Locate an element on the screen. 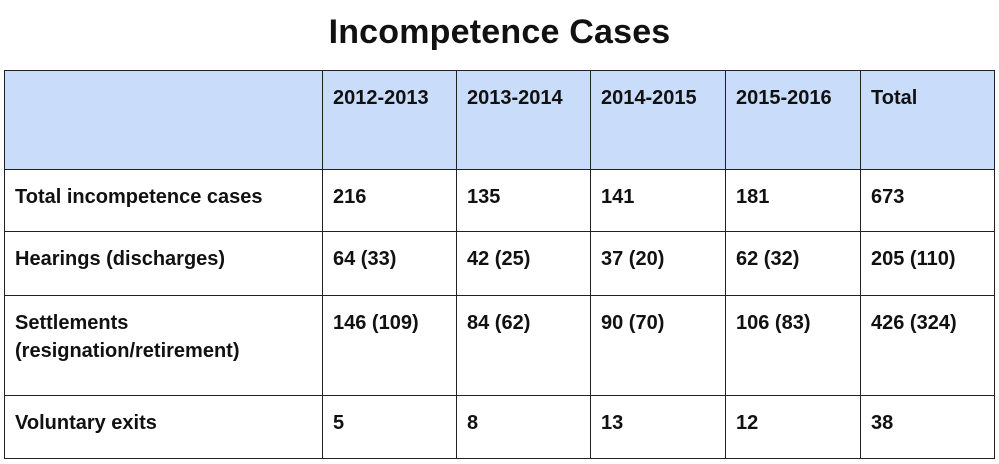 The image size is (999, 464). table-cell: 12 is located at coordinates (793, 427).